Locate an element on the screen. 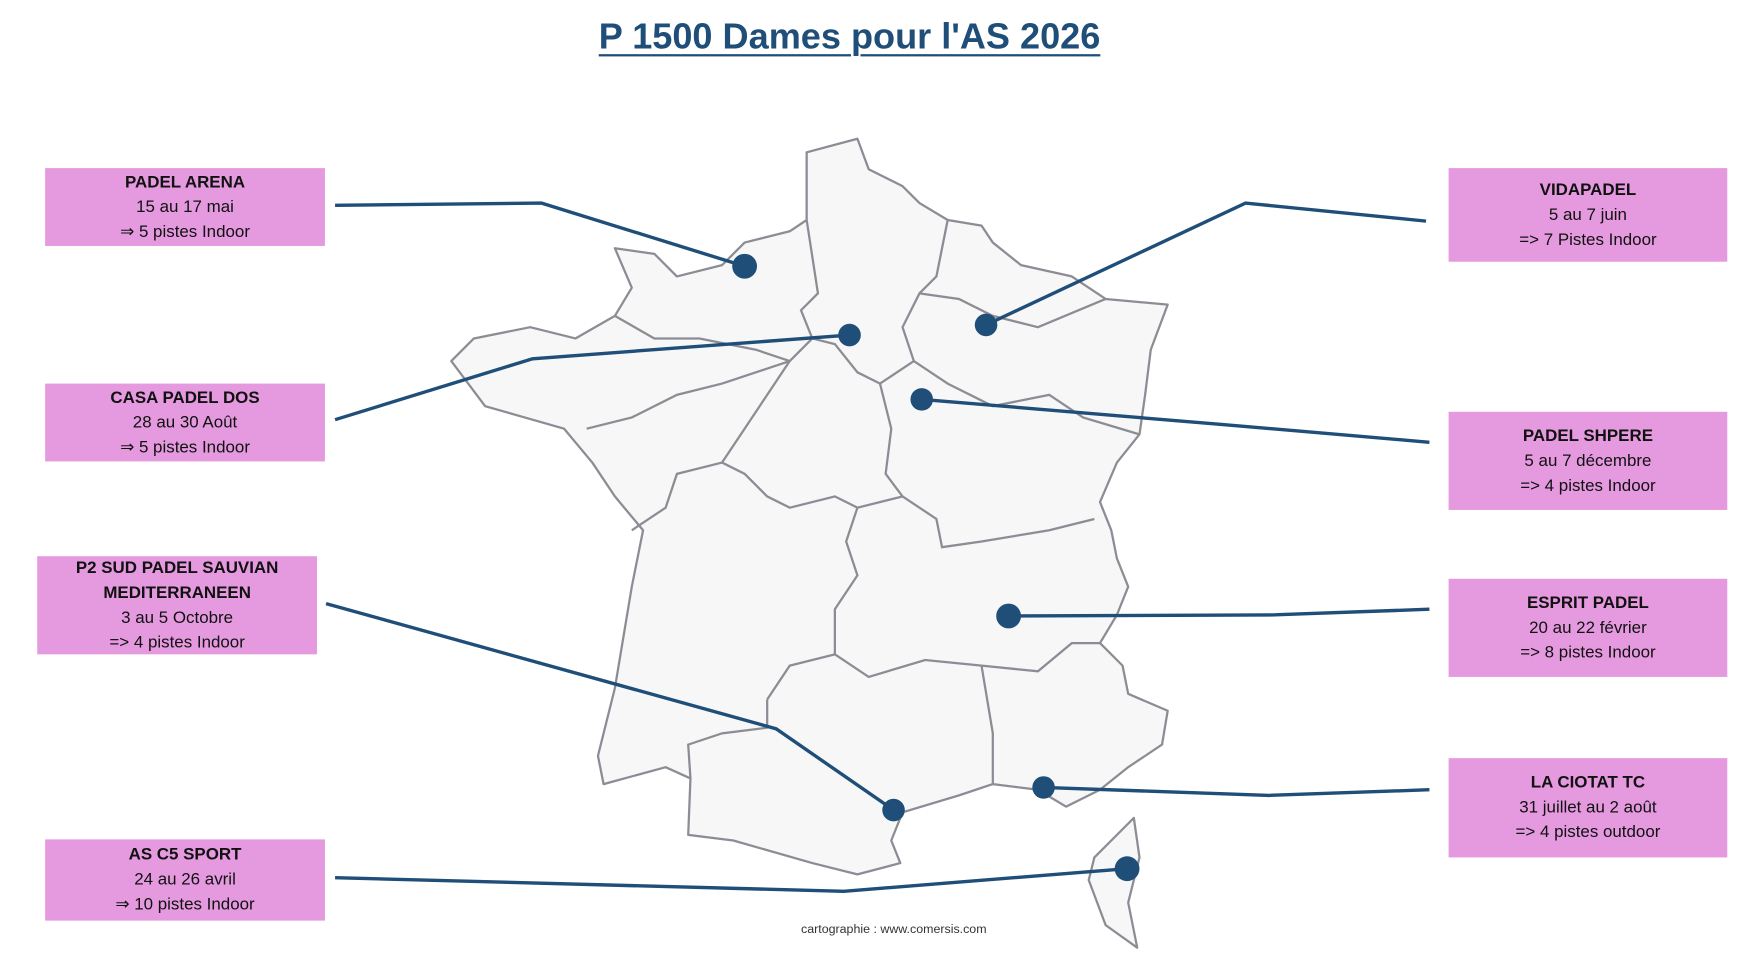 This screenshot has height=960, width=1760. club-name: PADEL SHPERE is located at coordinates (1587, 435).